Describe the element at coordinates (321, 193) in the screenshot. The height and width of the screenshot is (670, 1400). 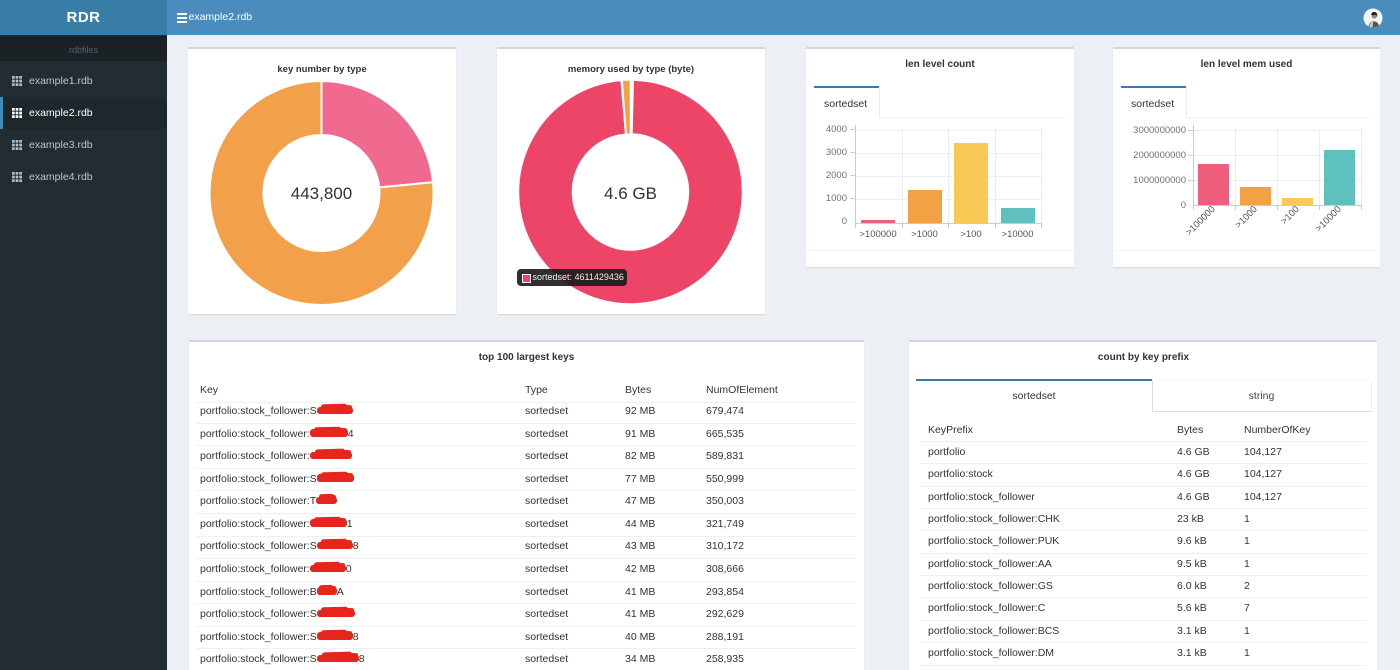
I see `svg-text: 443,800` at that location.